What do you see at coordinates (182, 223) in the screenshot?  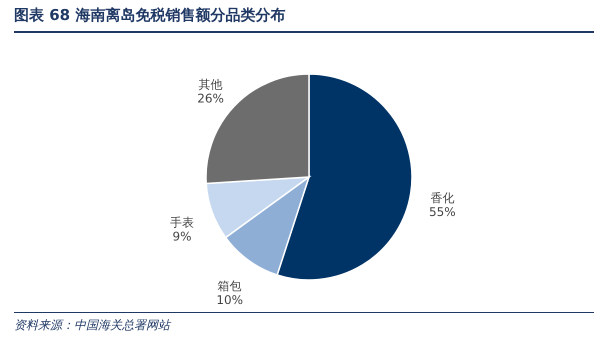 I see `slice-label: 手表` at bounding box center [182, 223].